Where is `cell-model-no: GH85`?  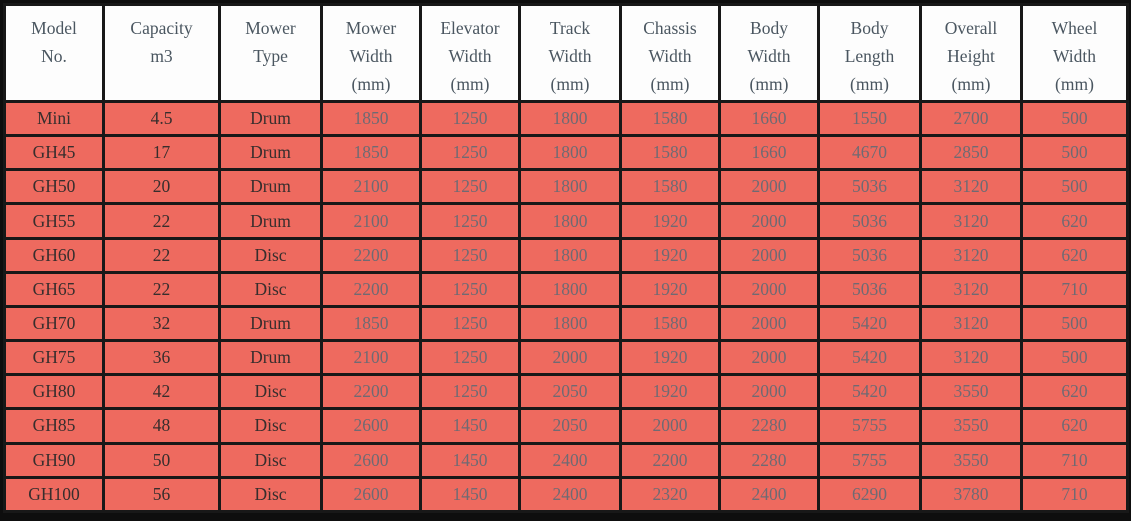 cell-model-no: GH85 is located at coordinates (54, 426).